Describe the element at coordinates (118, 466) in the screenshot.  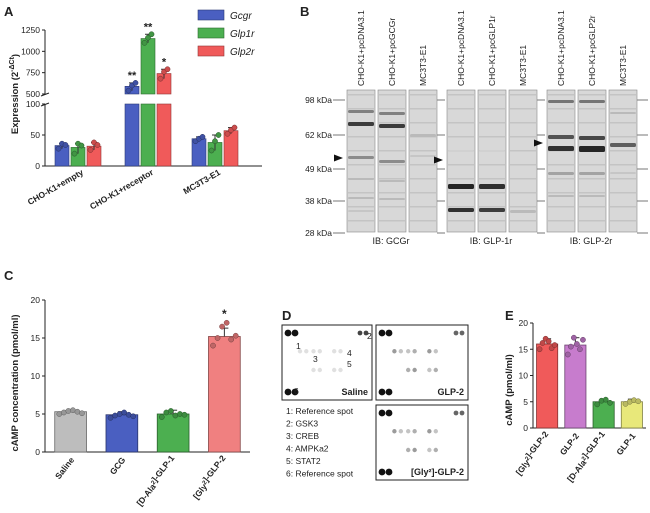
I see `category-label: GCG` at that location.